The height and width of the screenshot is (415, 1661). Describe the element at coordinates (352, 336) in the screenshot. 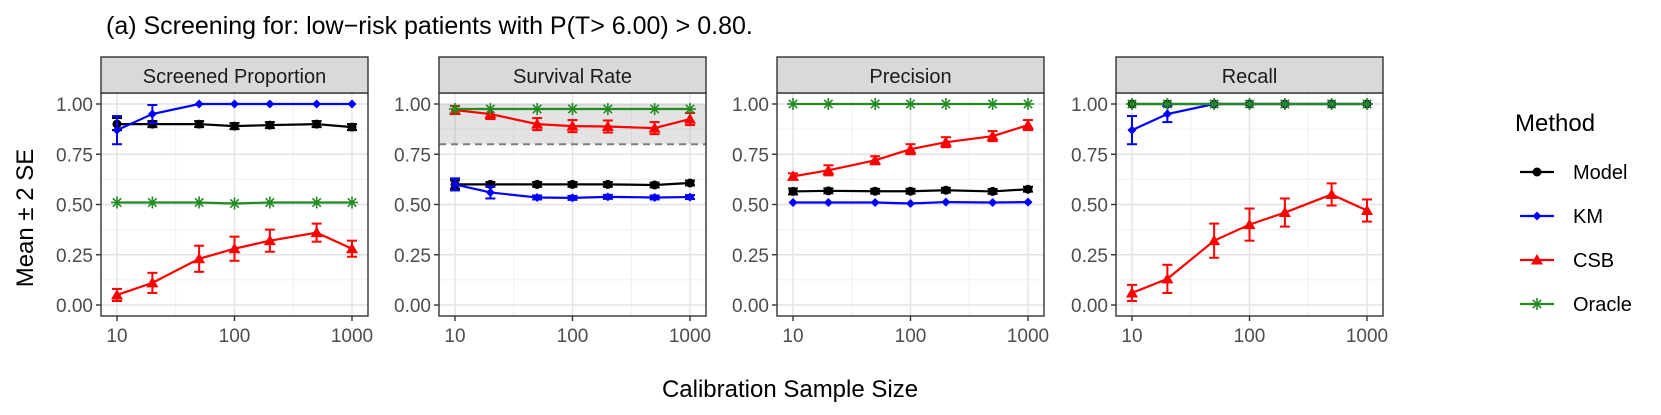

I see `x-tick-label: 1000` at that location.